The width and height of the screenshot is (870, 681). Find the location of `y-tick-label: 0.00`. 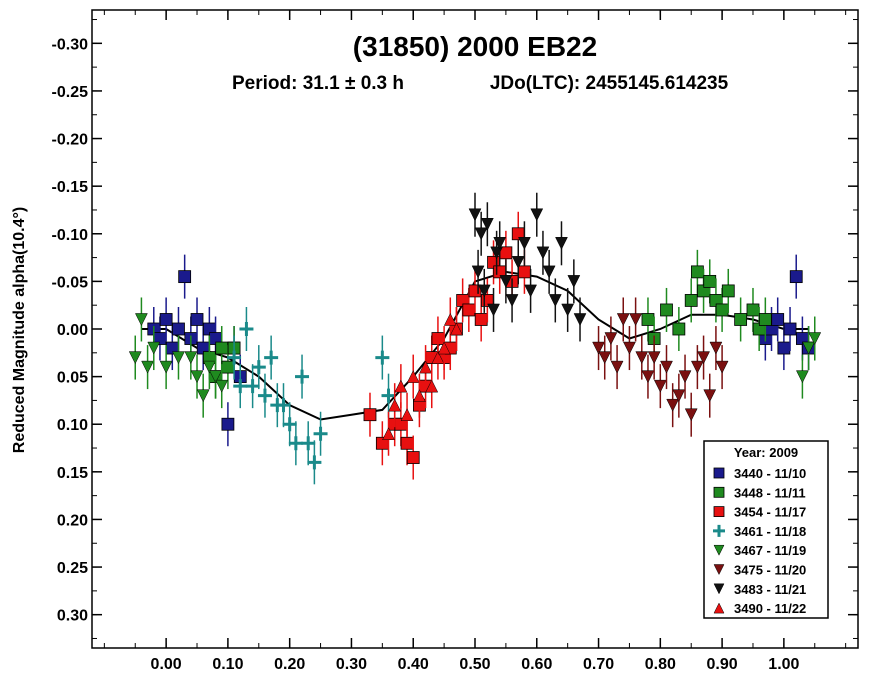

y-tick-label: 0.00 is located at coordinates (72, 330).